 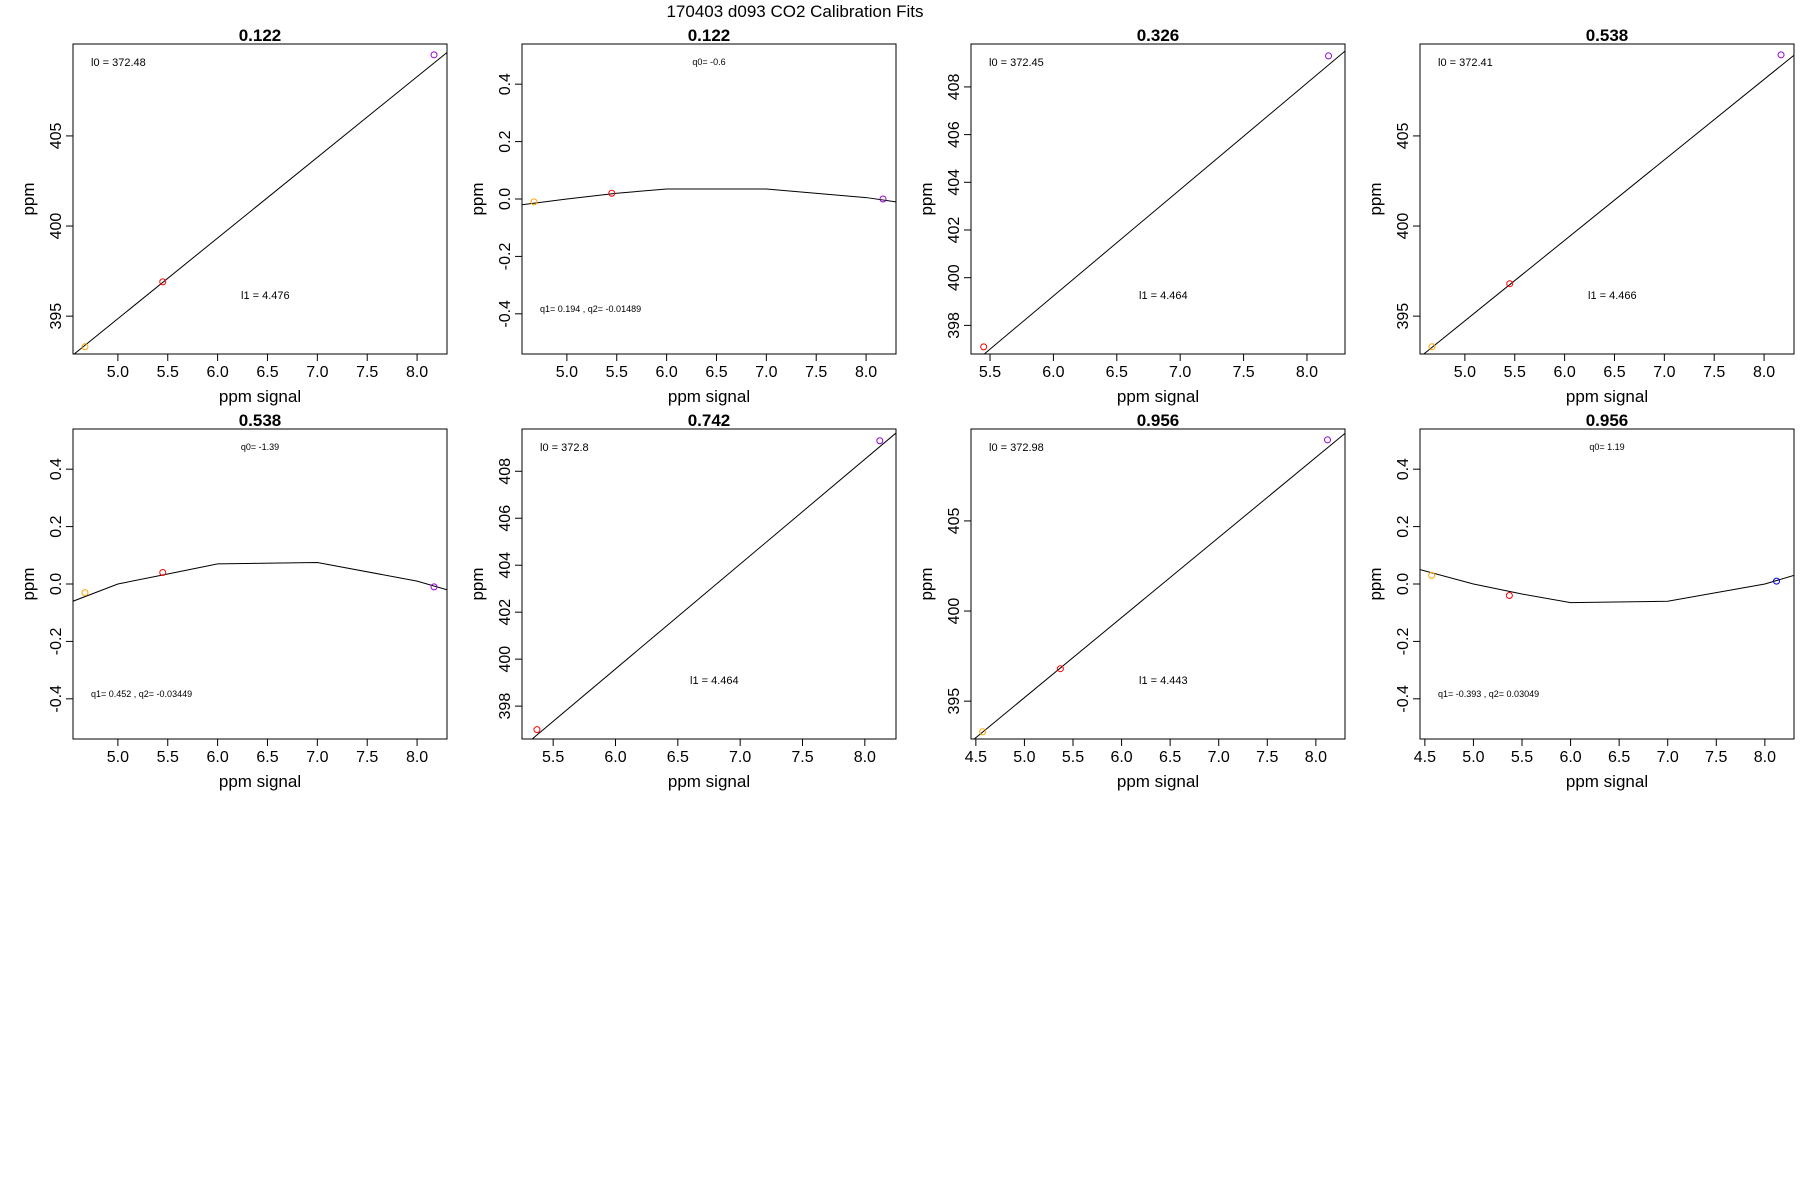 I want to click on fit-annotation: q0= 1.19, so click(x=1606, y=447).